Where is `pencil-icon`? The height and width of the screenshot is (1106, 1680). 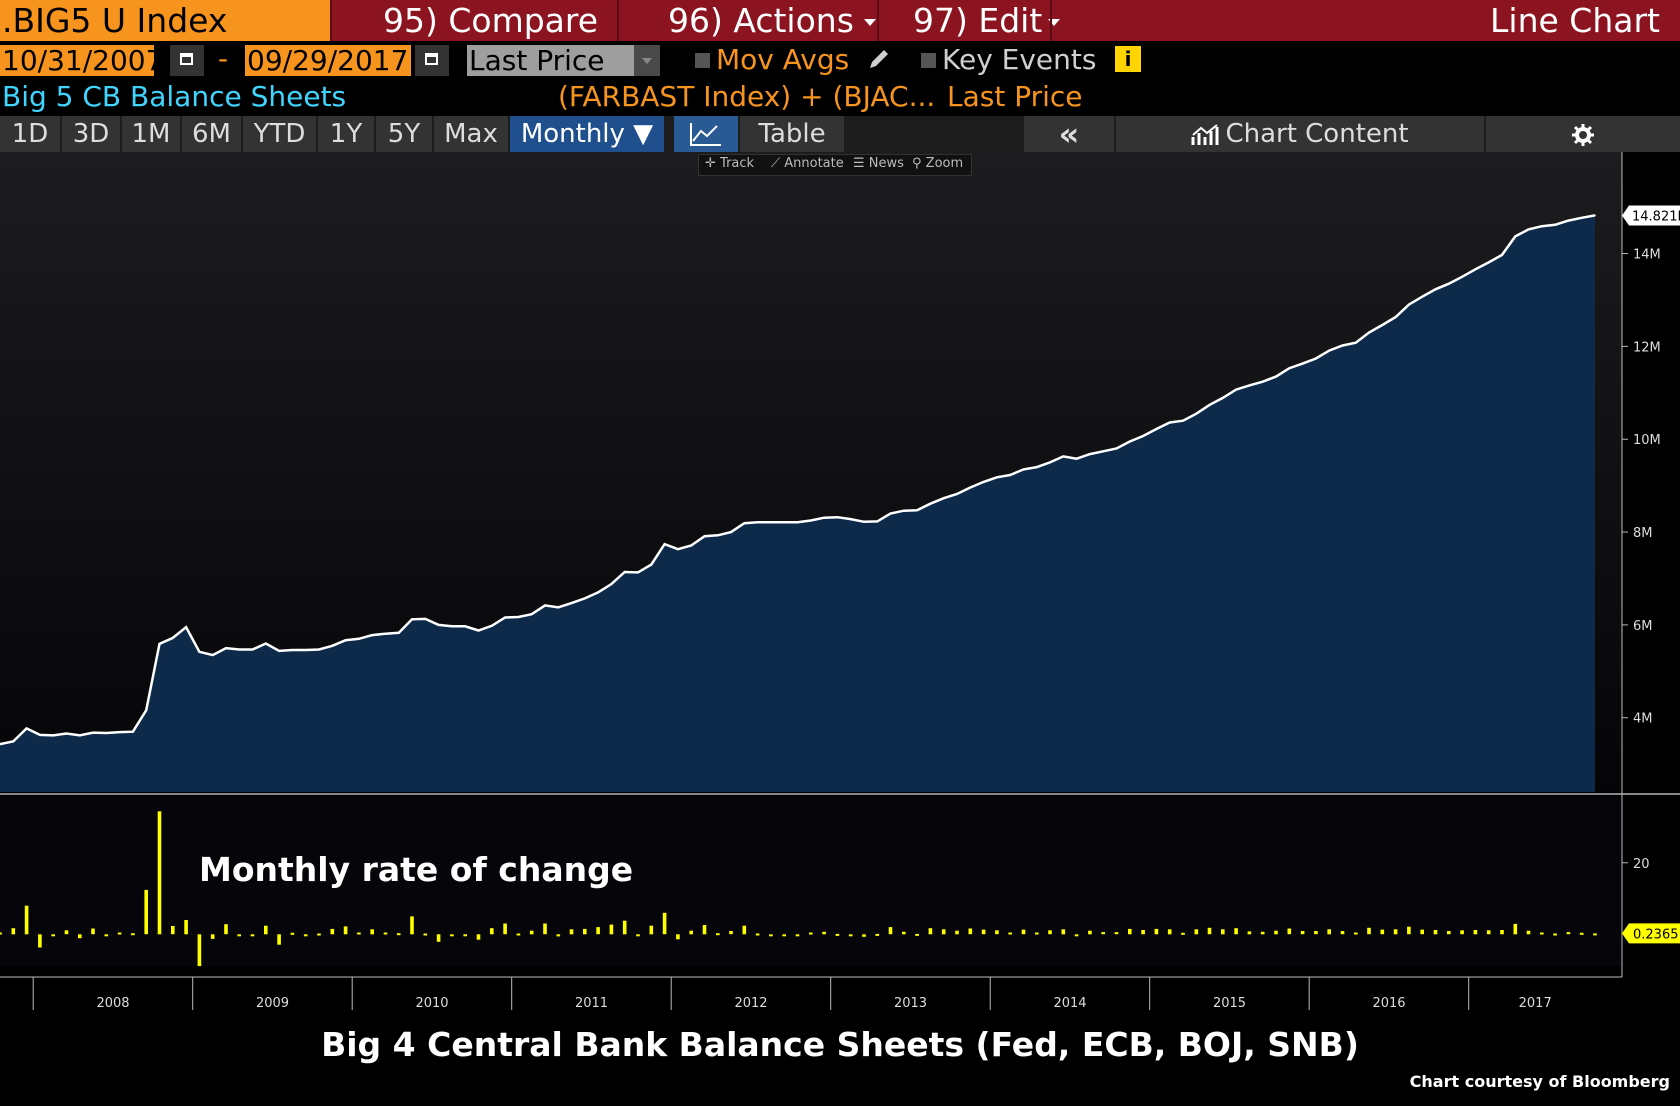 pencil-icon is located at coordinates (879, 59).